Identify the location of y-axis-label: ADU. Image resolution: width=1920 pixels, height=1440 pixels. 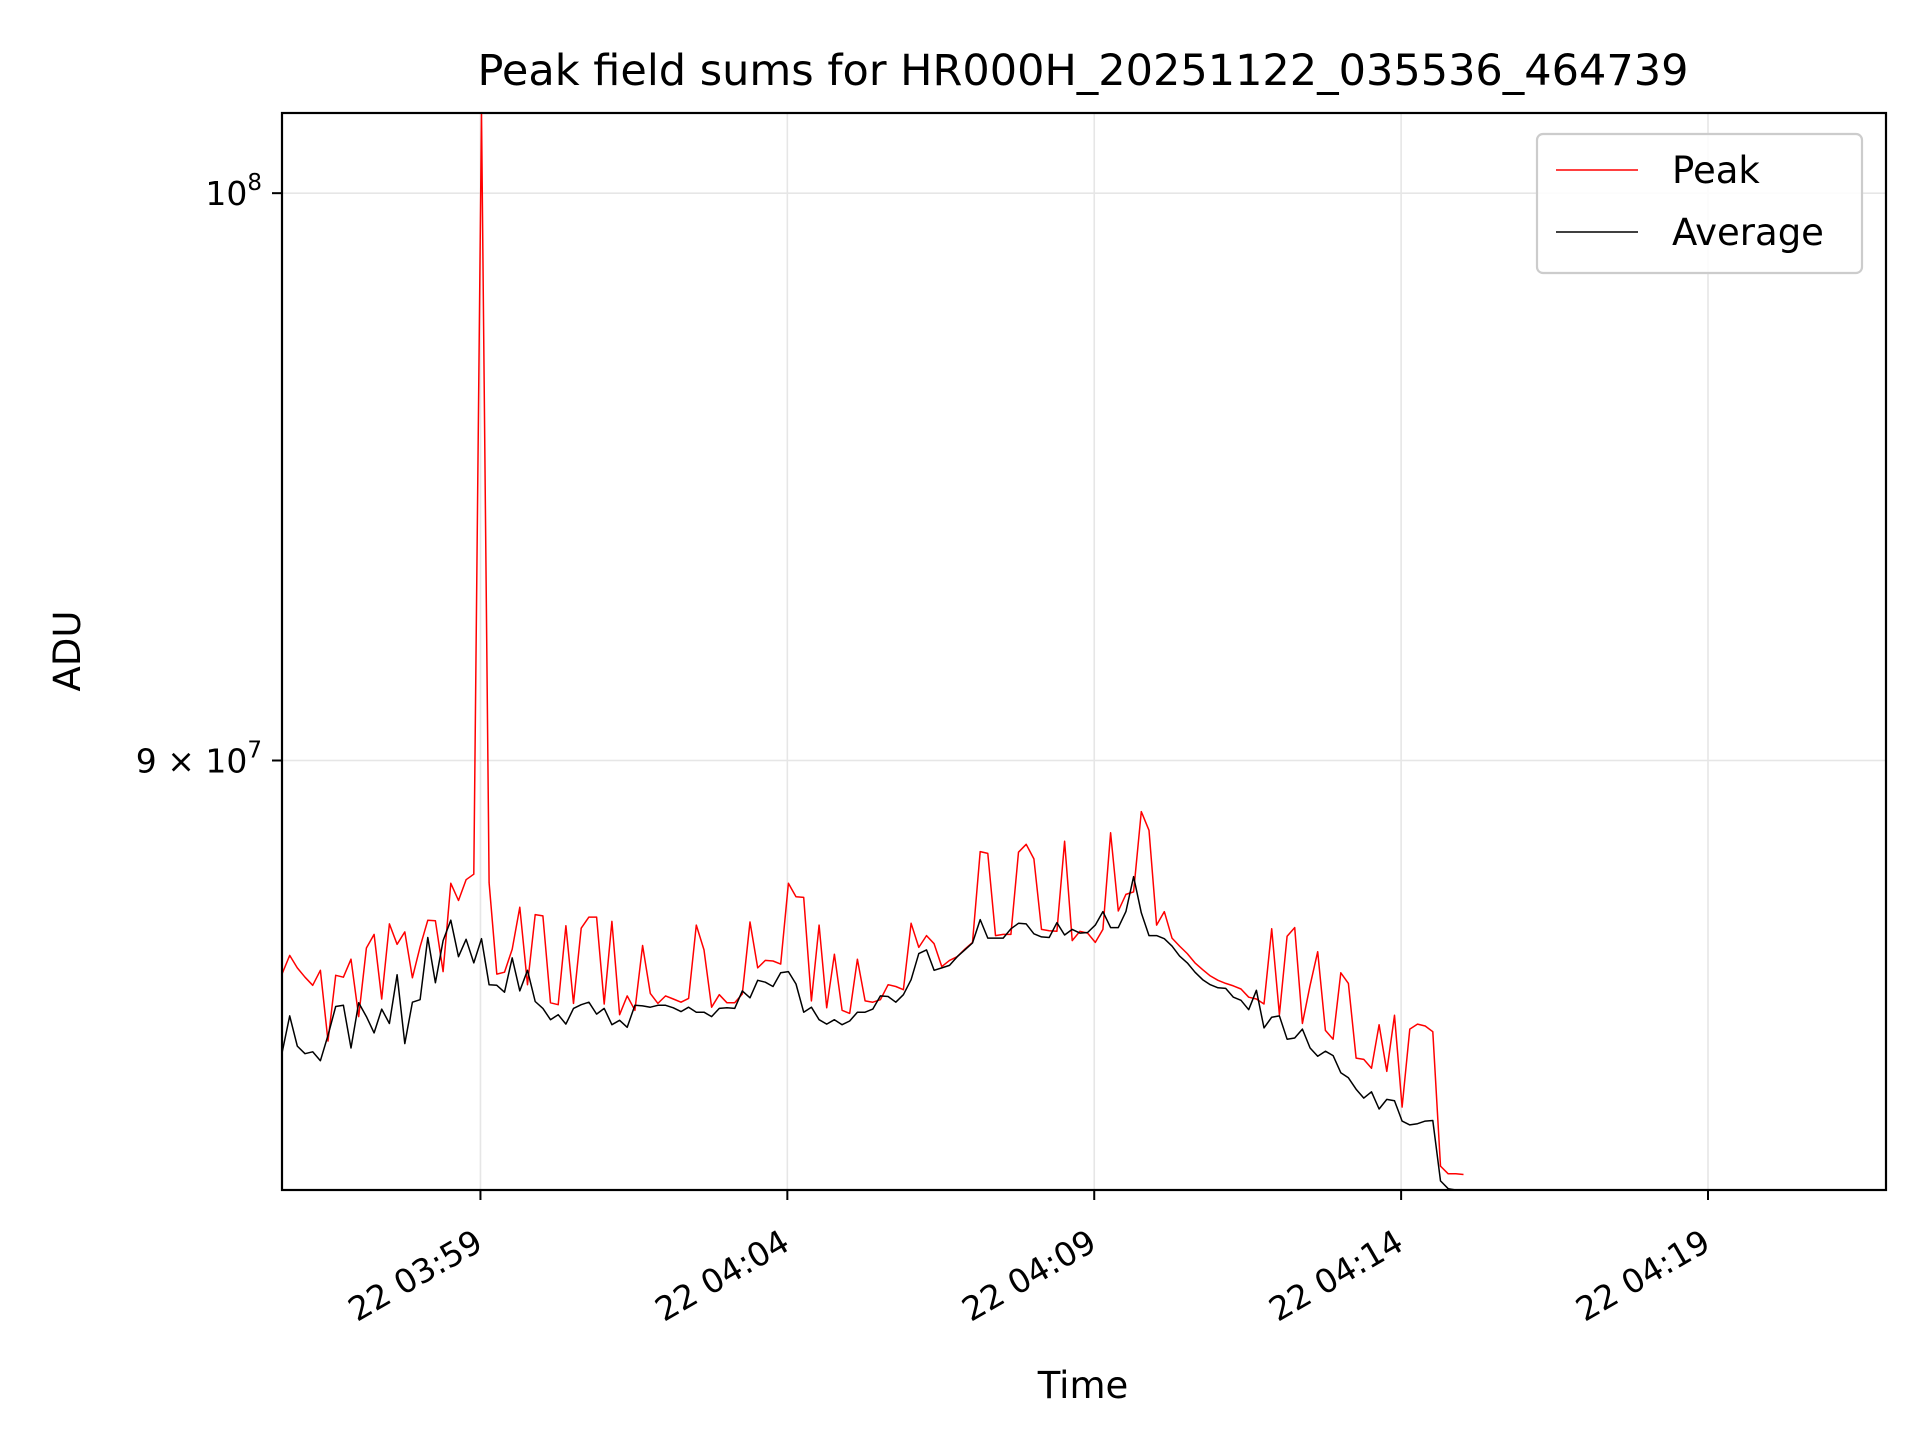
(67, 651).